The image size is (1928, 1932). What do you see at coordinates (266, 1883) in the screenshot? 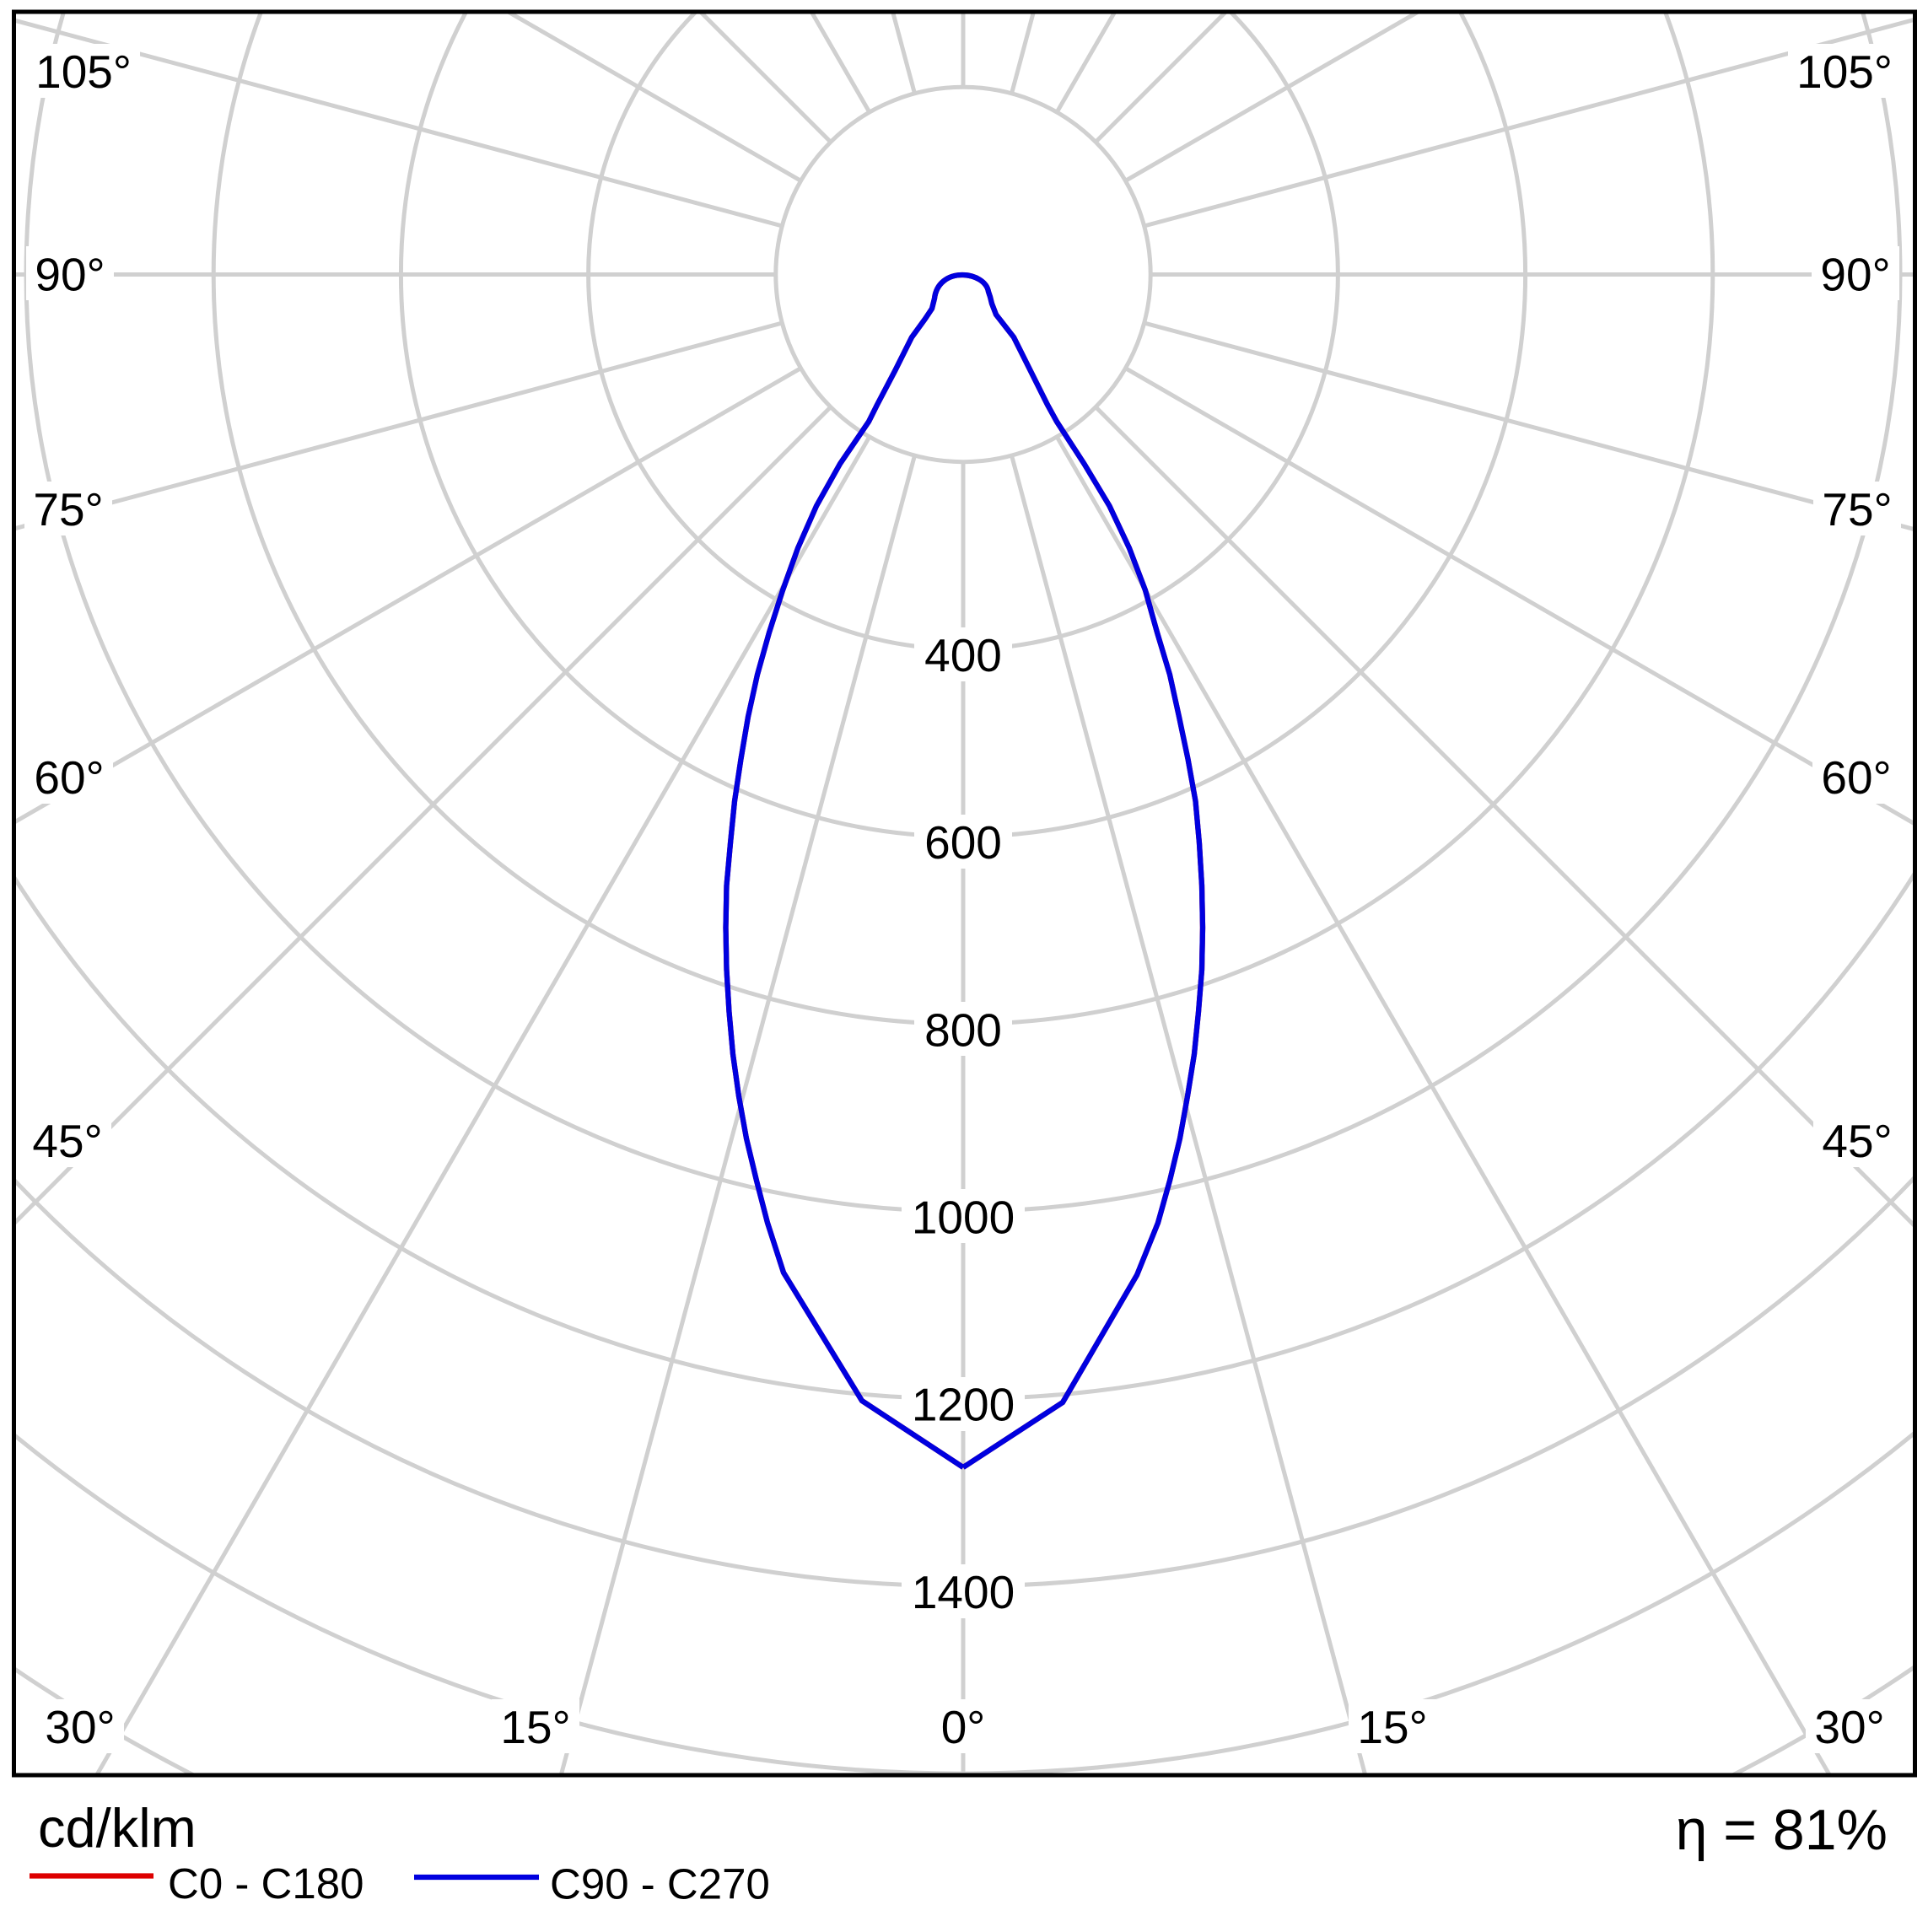
I see `svg-text: C0 - C180` at bounding box center [266, 1883].